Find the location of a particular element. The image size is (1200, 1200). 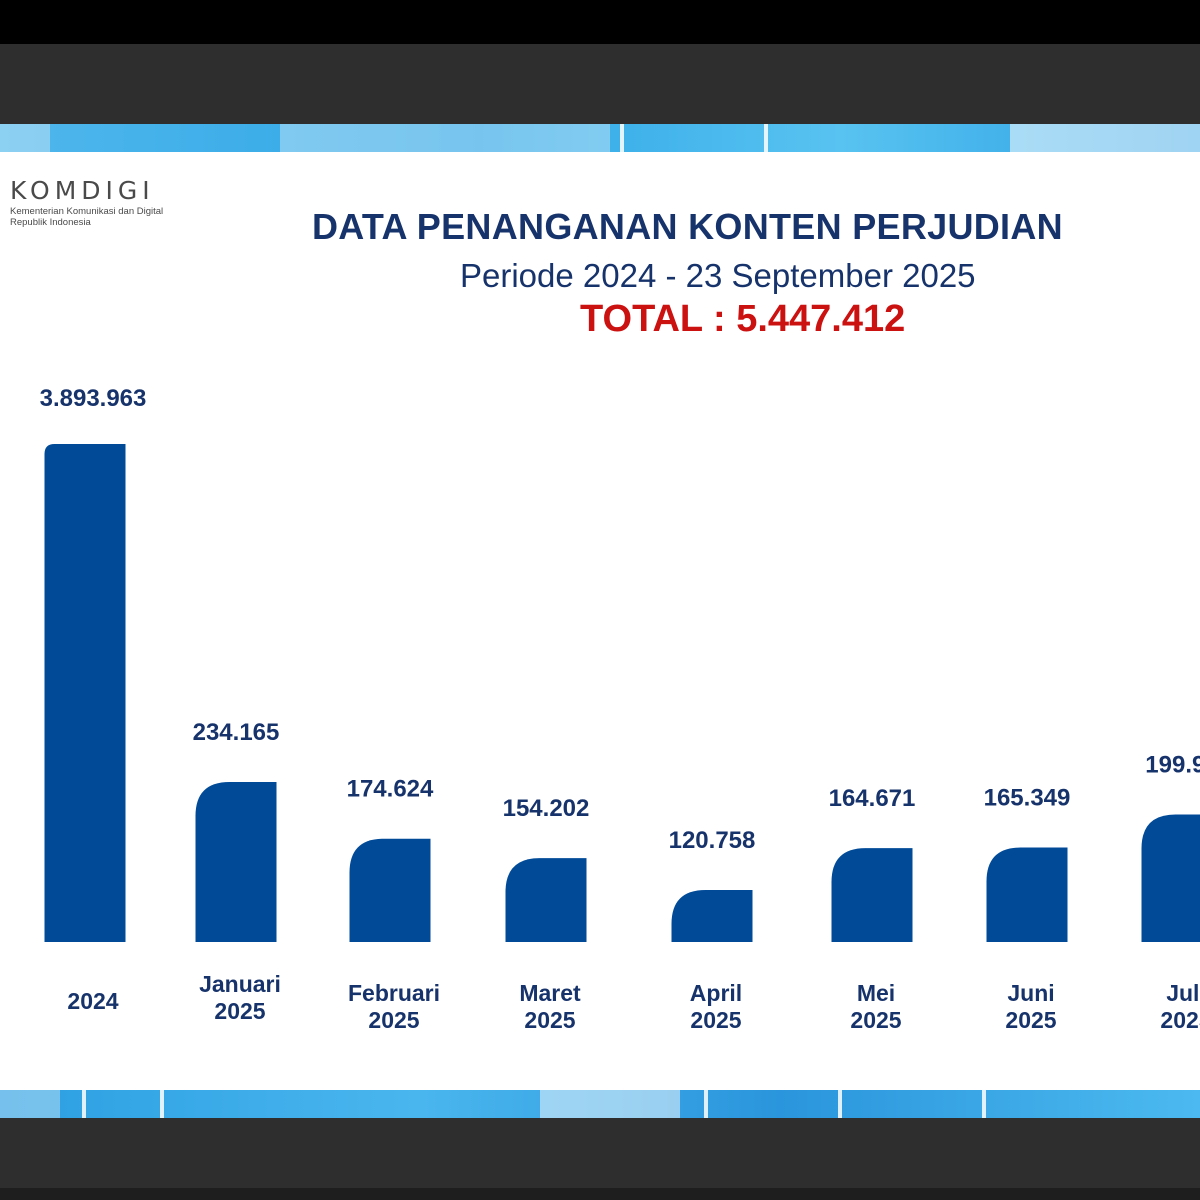

category-label-5-0: Mei is located at coordinates (876, 993).